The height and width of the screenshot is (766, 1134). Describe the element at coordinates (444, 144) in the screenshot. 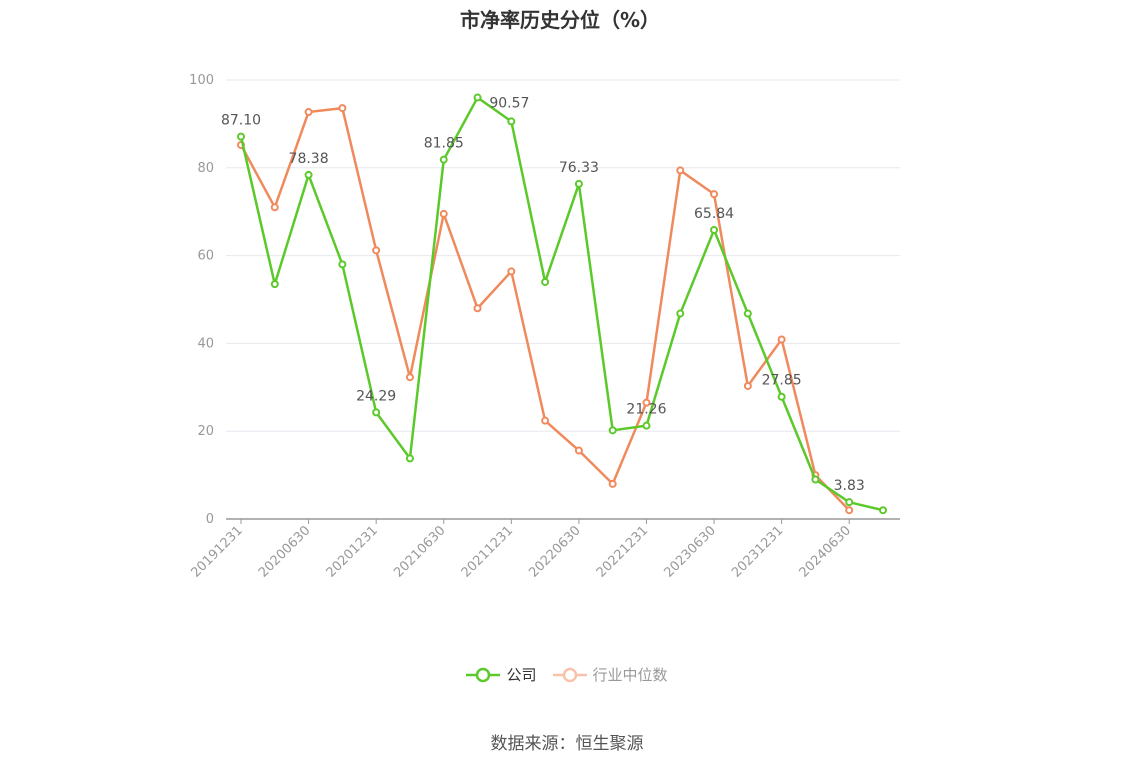

I see `data-label-company: 81.85` at that location.